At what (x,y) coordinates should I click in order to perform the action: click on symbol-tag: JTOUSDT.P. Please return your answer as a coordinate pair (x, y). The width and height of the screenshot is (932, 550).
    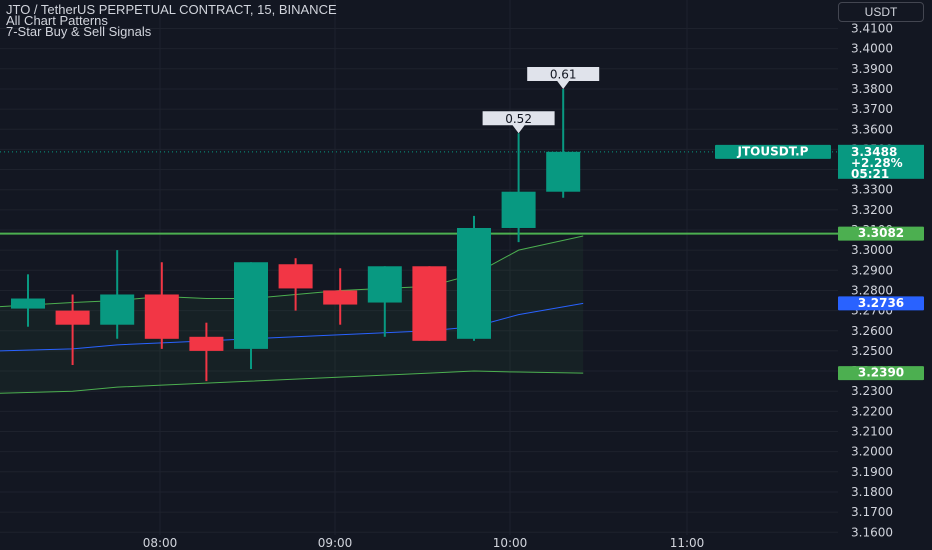
    Looking at the image, I should click on (773, 151).